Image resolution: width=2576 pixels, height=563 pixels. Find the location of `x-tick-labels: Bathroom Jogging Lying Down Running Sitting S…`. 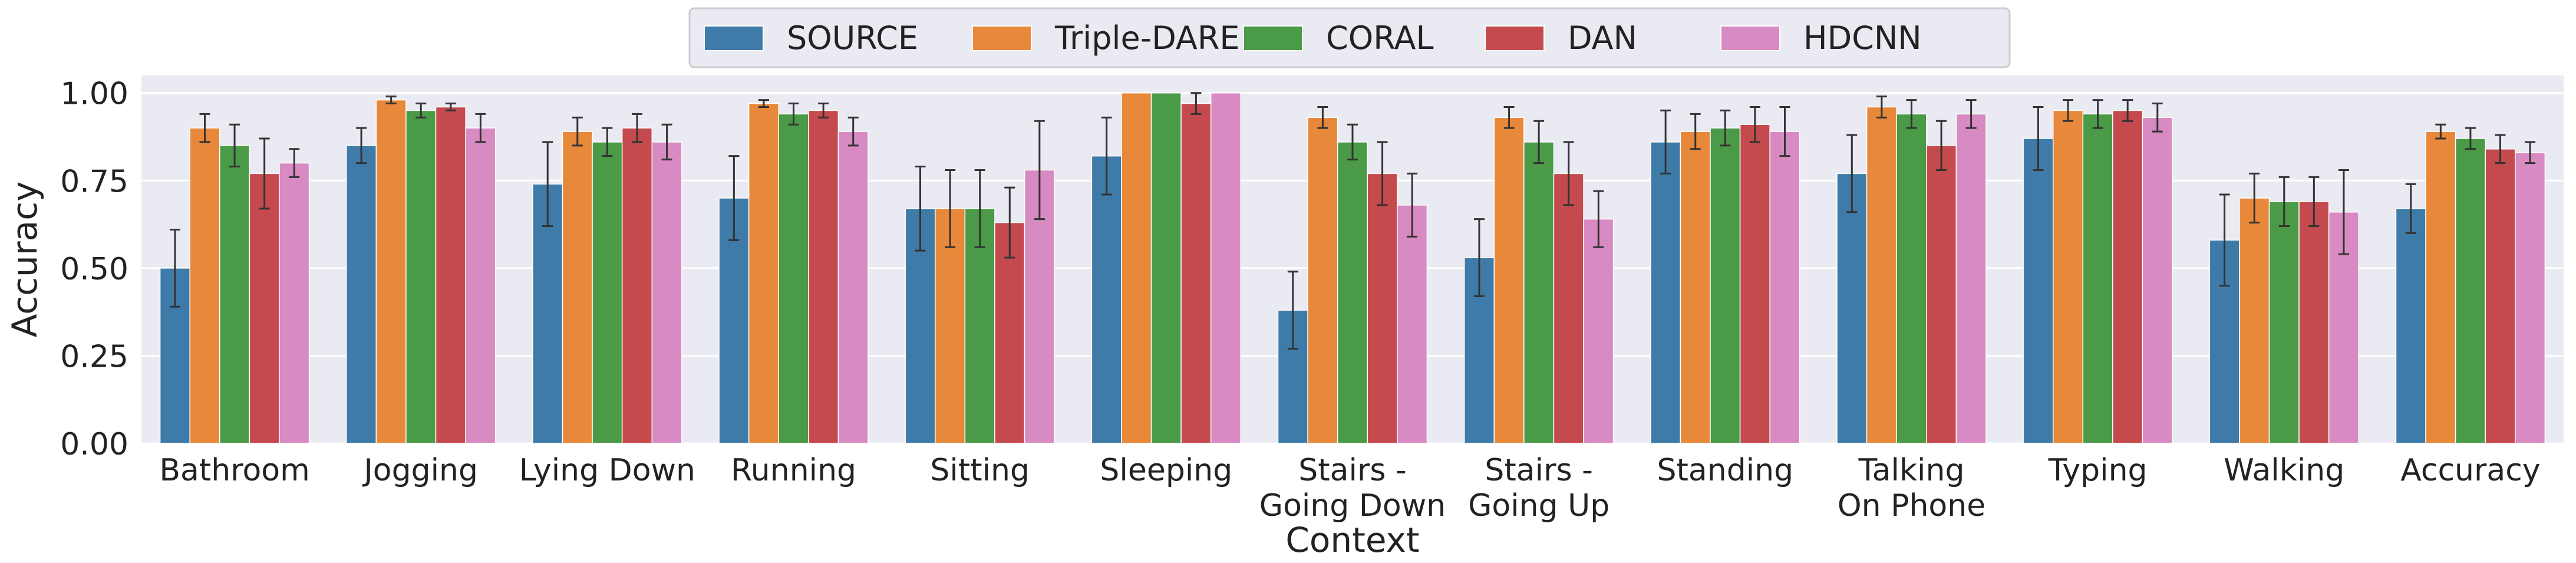

x-tick-labels: Bathroom Jogging Lying Down Running Sitting S… is located at coordinates (1350, 488).